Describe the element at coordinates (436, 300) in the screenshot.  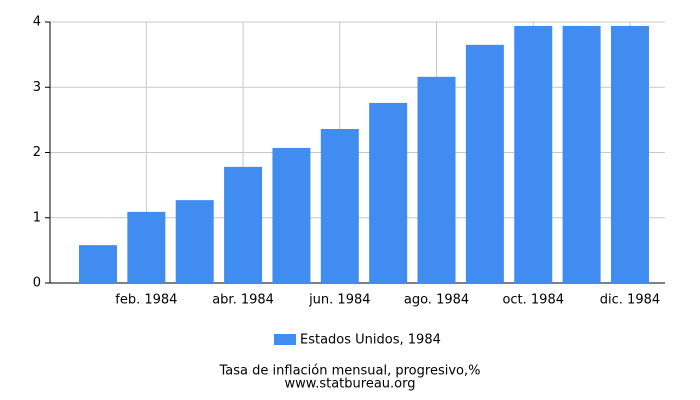
I see `x-tick-label: ago. 1984` at that location.